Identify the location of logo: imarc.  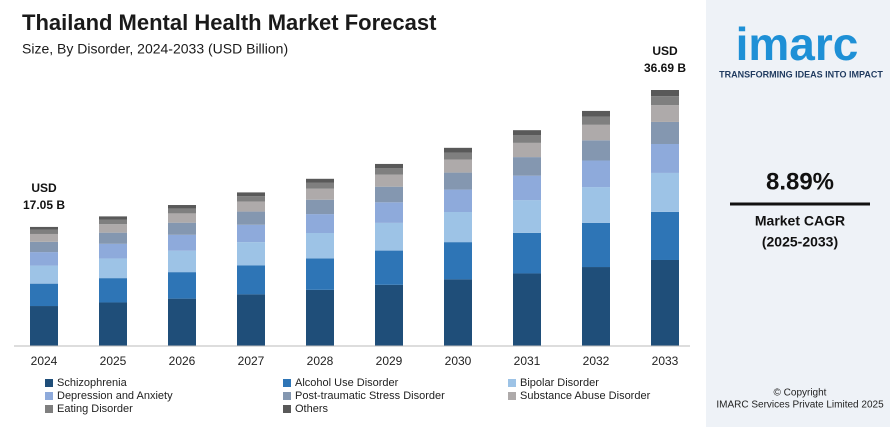
(797, 44).